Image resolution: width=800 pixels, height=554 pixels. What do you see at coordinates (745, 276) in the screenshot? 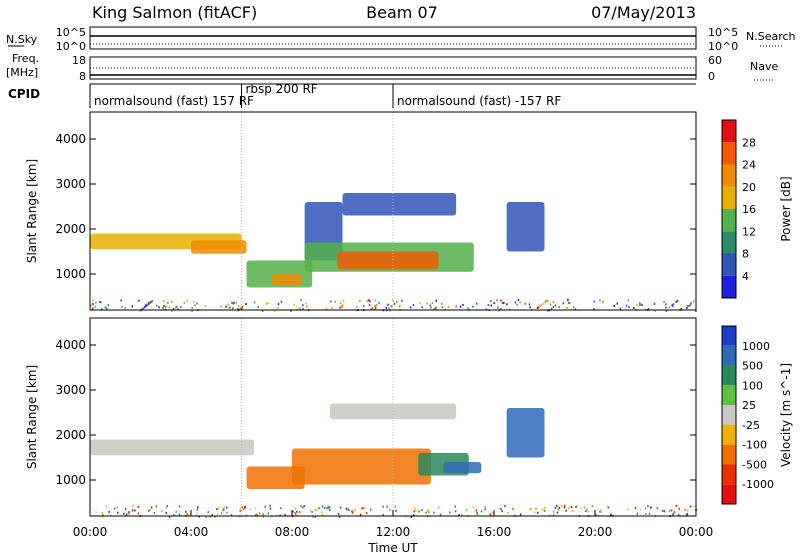
I see `colorbar-tick-label-0: 4` at bounding box center [745, 276].